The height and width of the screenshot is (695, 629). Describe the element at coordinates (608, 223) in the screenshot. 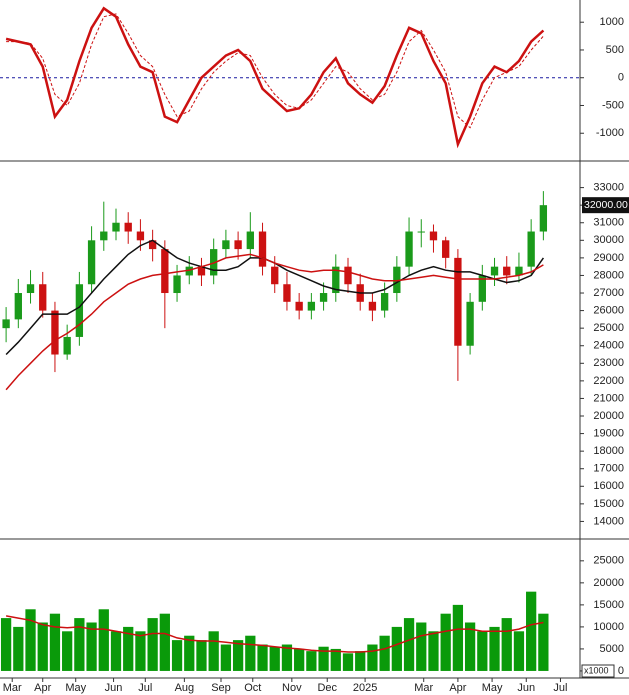

I see `y-tick-label: 31000` at that location.